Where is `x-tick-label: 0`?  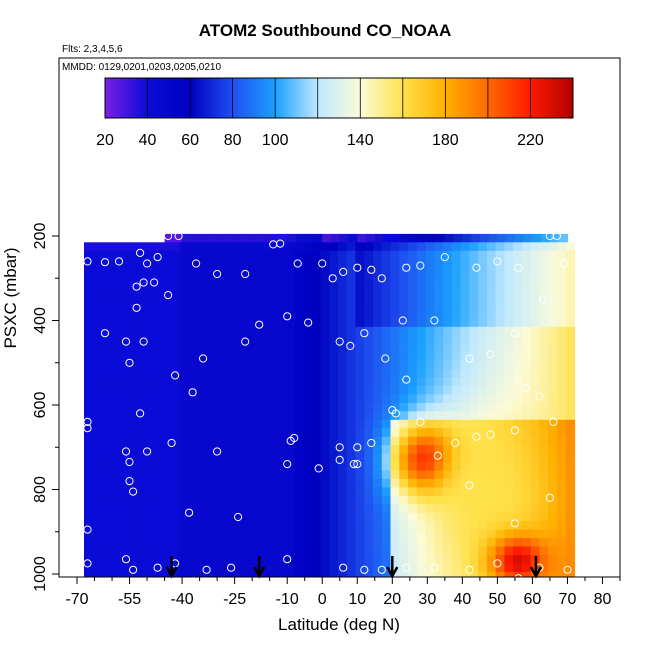 x-tick-label: 0 is located at coordinates (322, 599).